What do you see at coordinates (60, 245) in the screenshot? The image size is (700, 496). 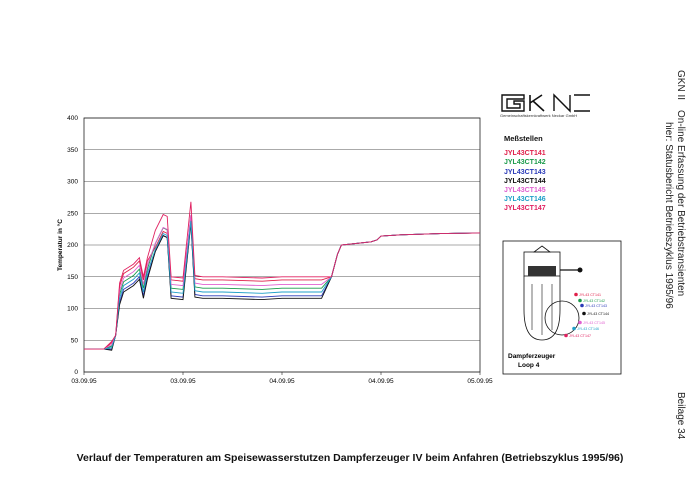 I see `y-axis-label: Temperatur in °C` at bounding box center [60, 245].